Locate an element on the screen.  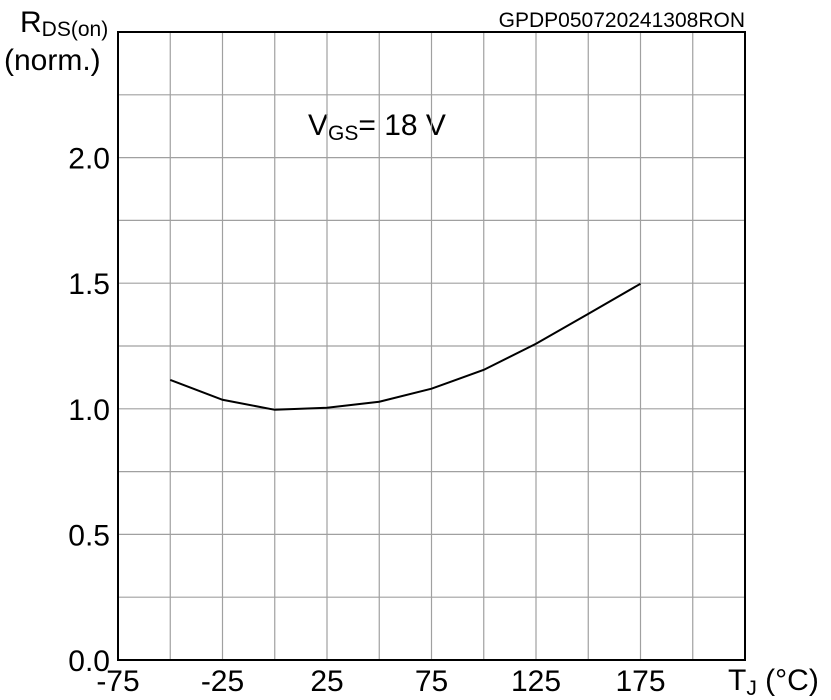
x-tick-label: -25 is located at coordinates (222, 681).